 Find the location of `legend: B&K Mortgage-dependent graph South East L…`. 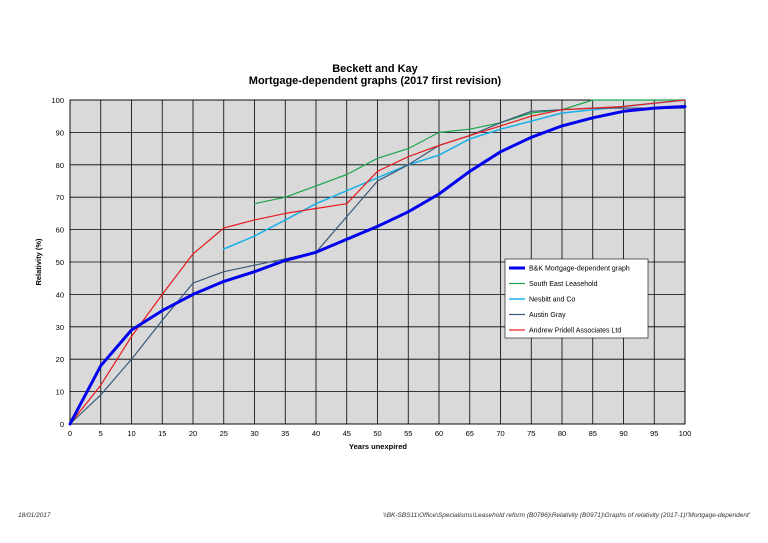

legend: B&K Mortgage-dependent graph South East L… is located at coordinates (576, 298).